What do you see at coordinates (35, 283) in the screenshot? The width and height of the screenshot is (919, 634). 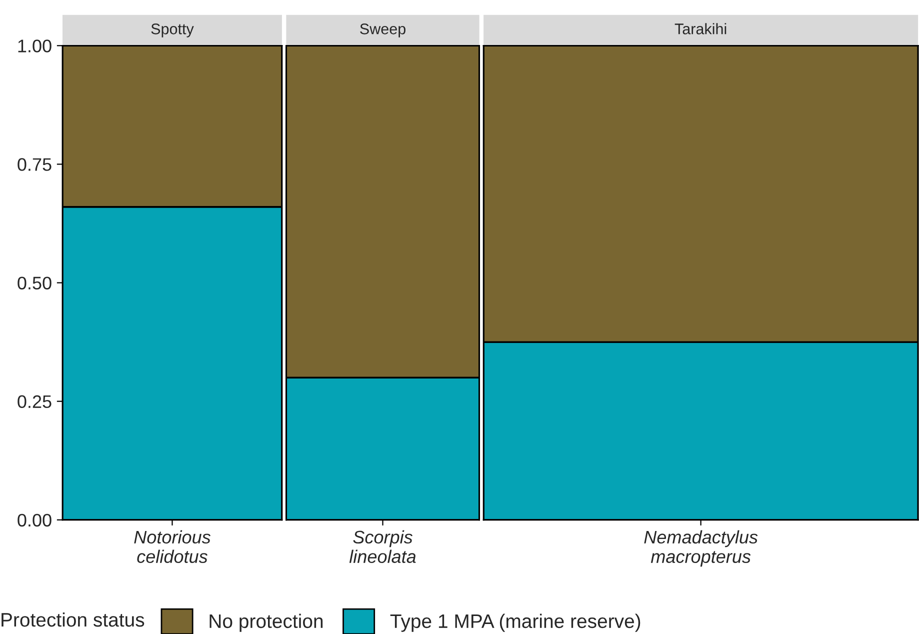 I see `y-tick-label: 0.50` at bounding box center [35, 283].